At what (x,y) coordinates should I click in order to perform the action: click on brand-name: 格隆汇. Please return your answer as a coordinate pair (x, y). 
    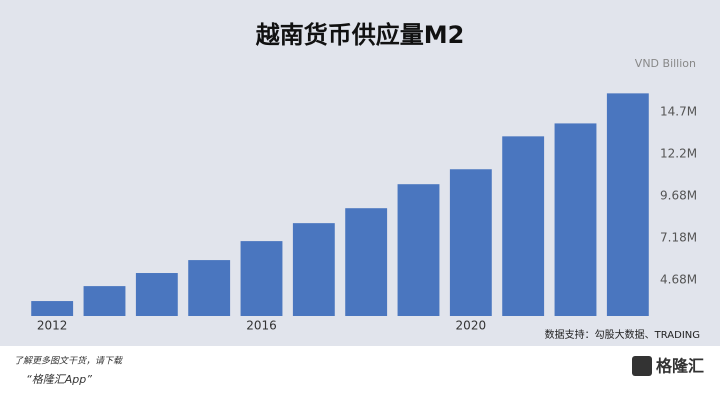
    Looking at the image, I should click on (680, 366).